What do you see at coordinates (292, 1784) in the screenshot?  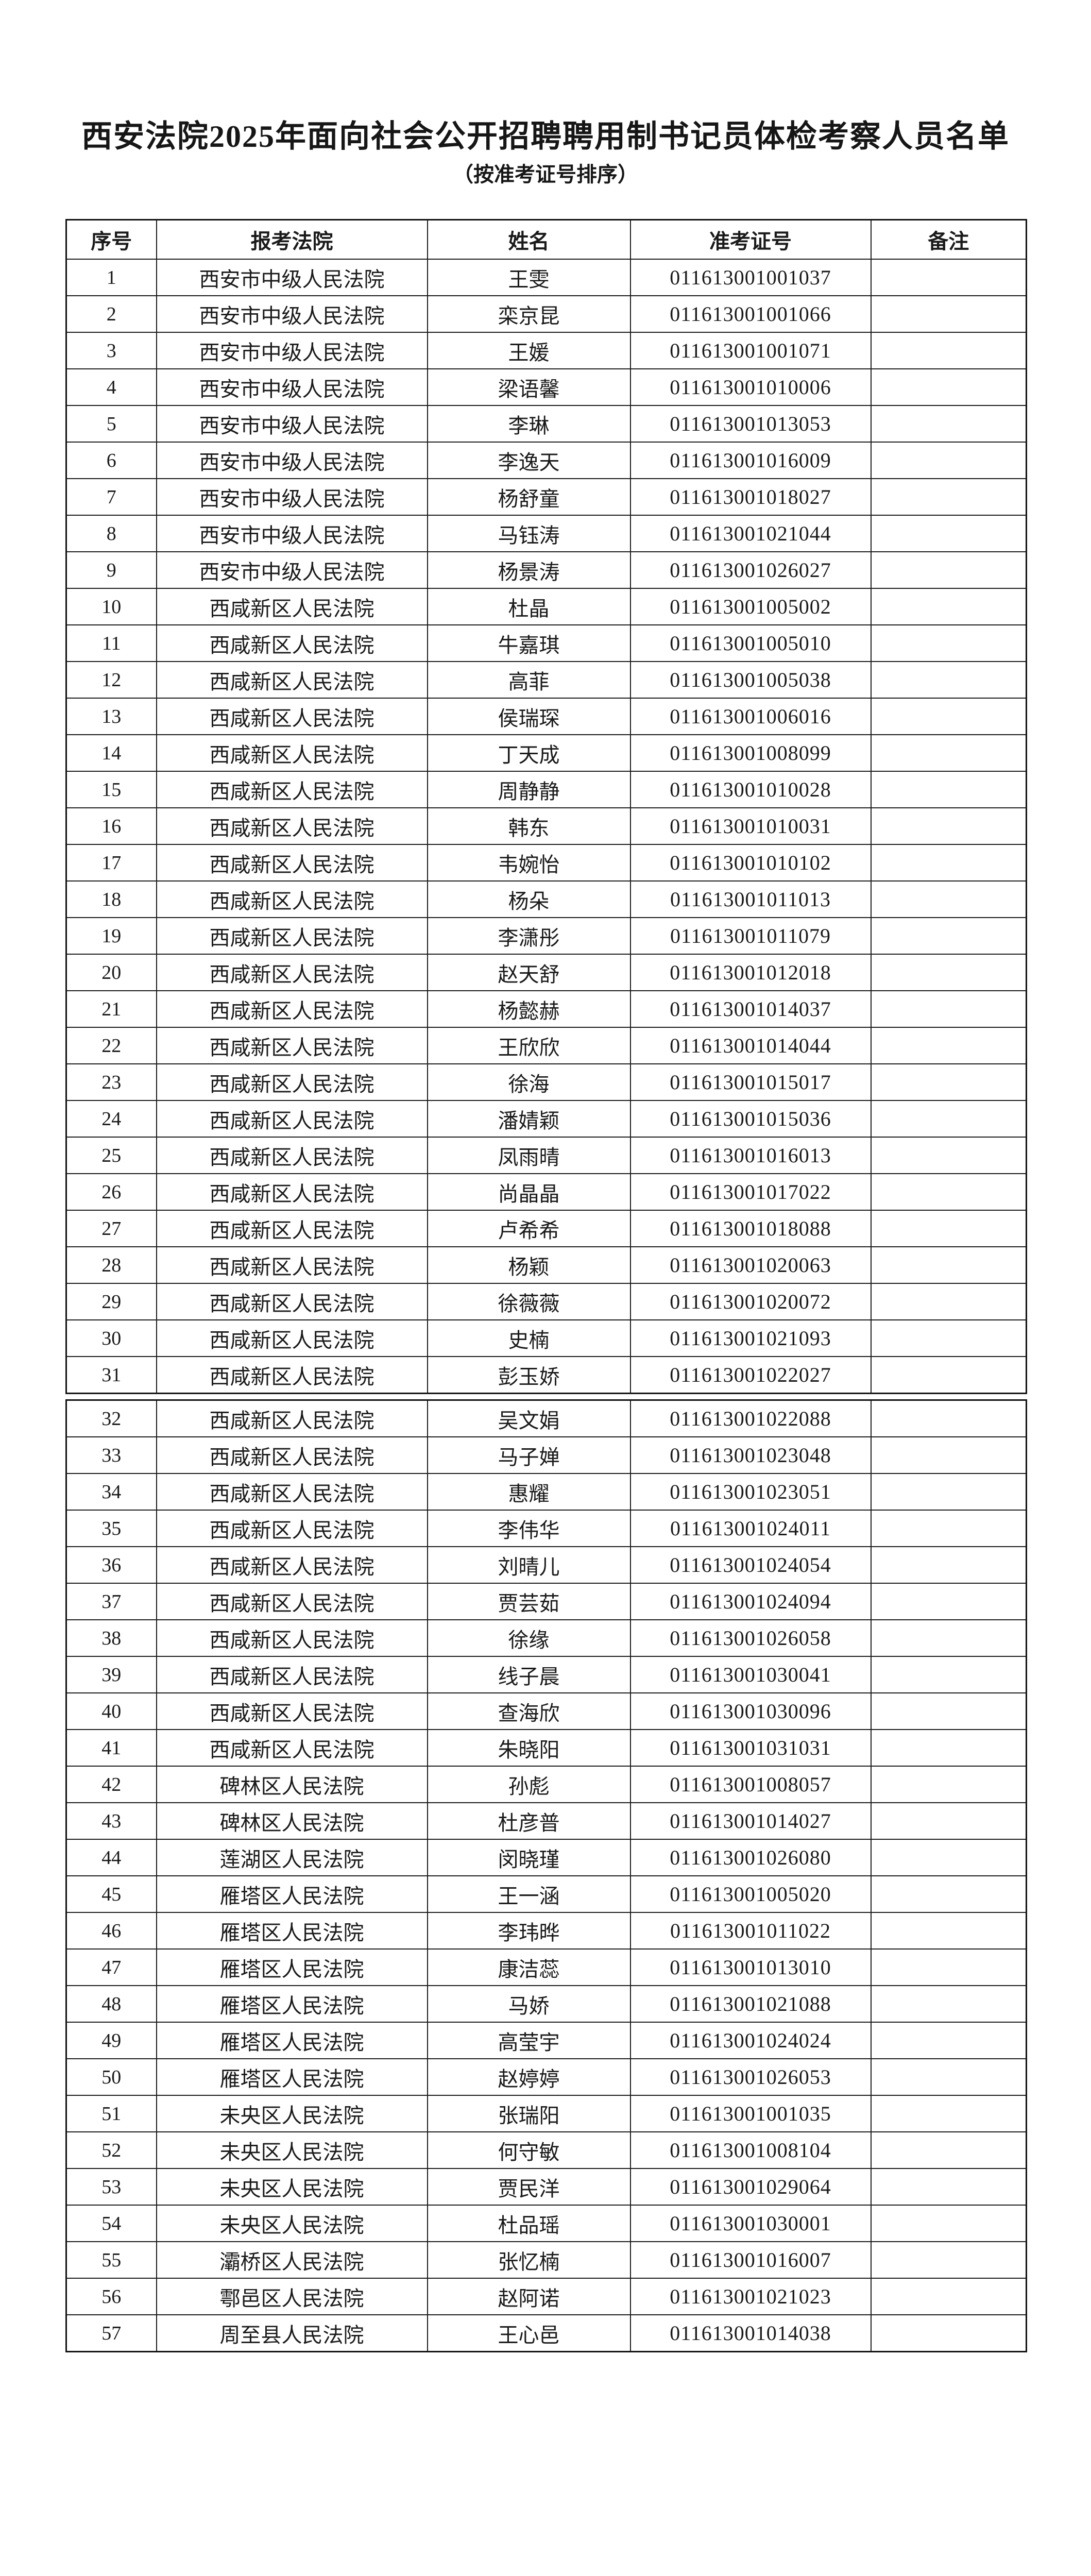 I see `court-cell: 碑林区人民法院` at bounding box center [292, 1784].